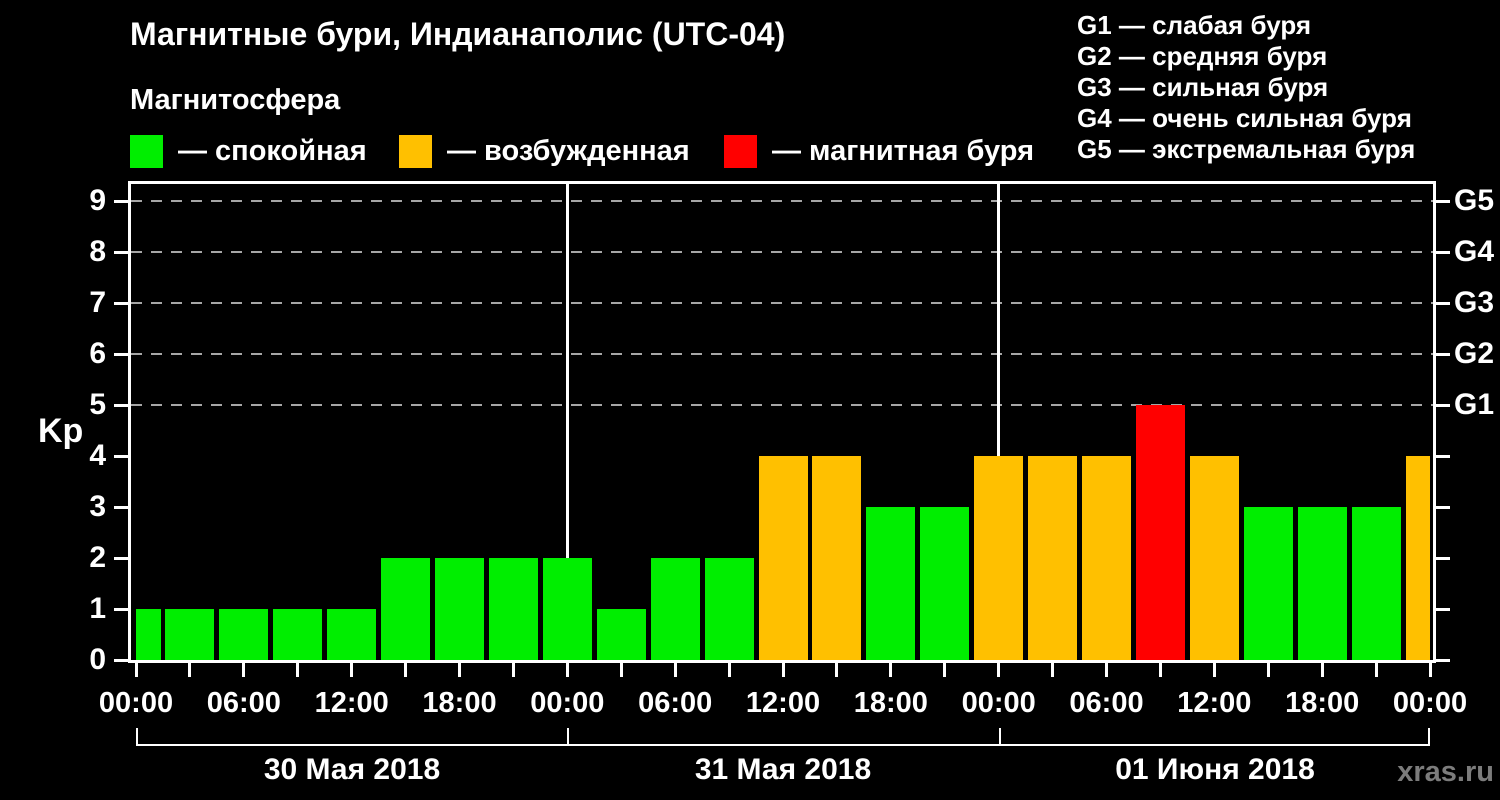 The height and width of the screenshot is (800, 1500). What do you see at coordinates (782, 354) in the screenshot?
I see `gridline-kp6` at bounding box center [782, 354].